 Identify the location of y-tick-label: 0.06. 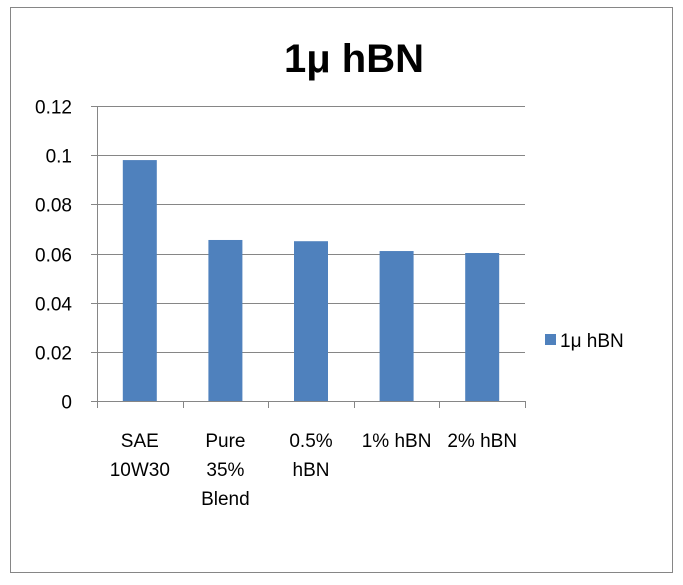
(53, 256).